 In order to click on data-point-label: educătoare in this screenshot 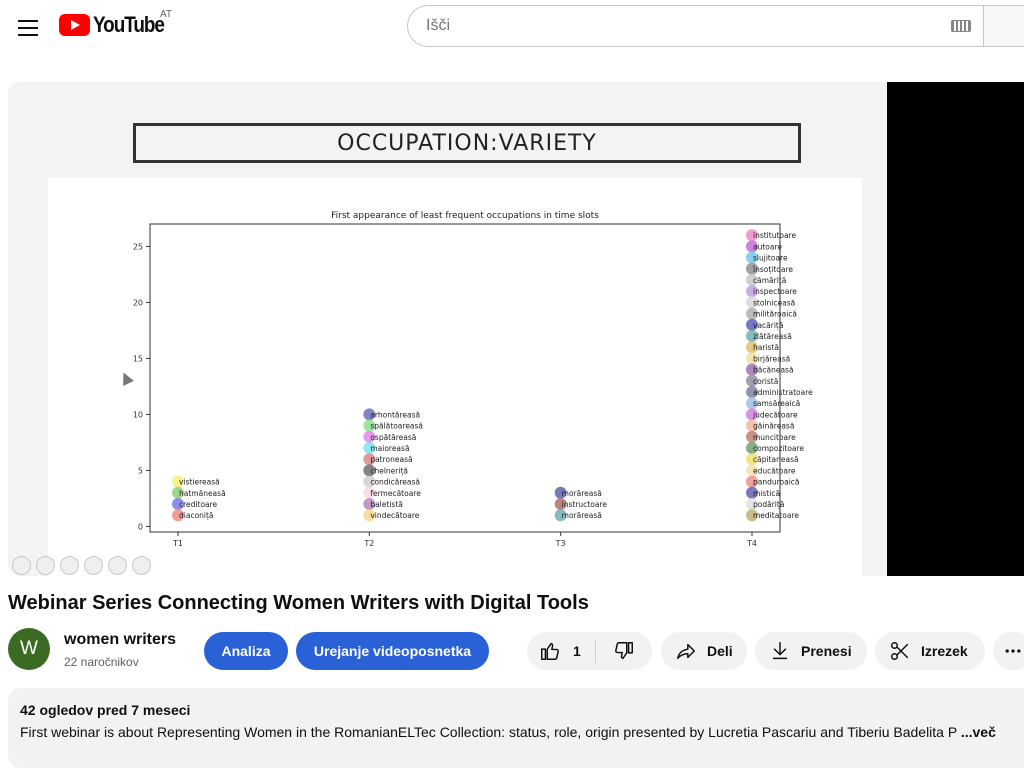, I will do `click(774, 470)`.